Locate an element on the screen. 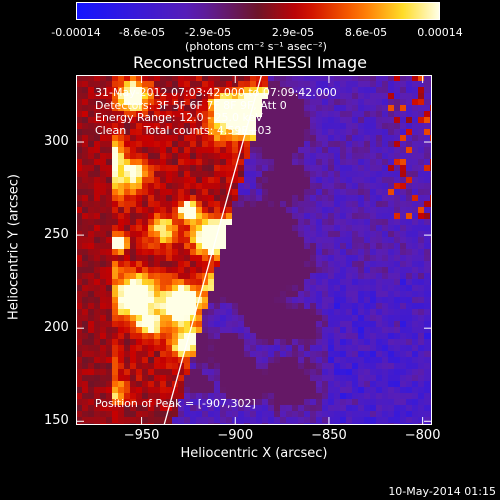  footer-date: 10-May-2014 01:15 is located at coordinates (442, 491).